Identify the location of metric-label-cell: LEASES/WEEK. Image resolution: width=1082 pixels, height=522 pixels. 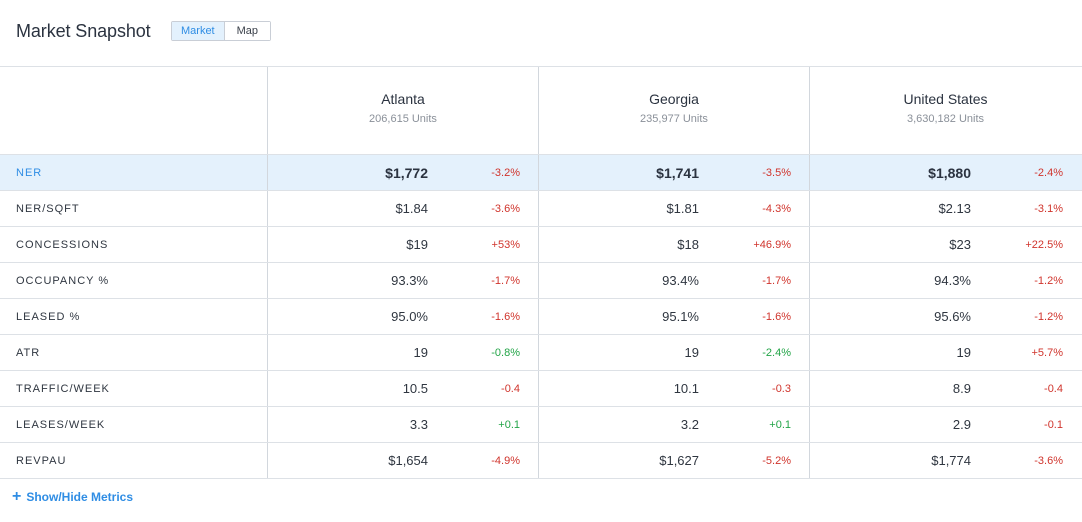
(134, 424).